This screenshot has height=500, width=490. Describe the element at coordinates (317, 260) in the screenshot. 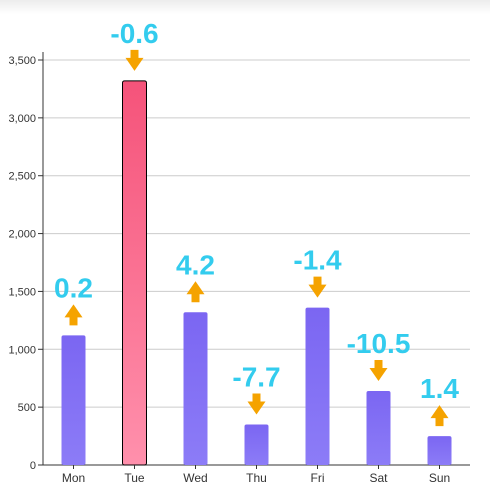

I see `change-label: -1.4` at that location.